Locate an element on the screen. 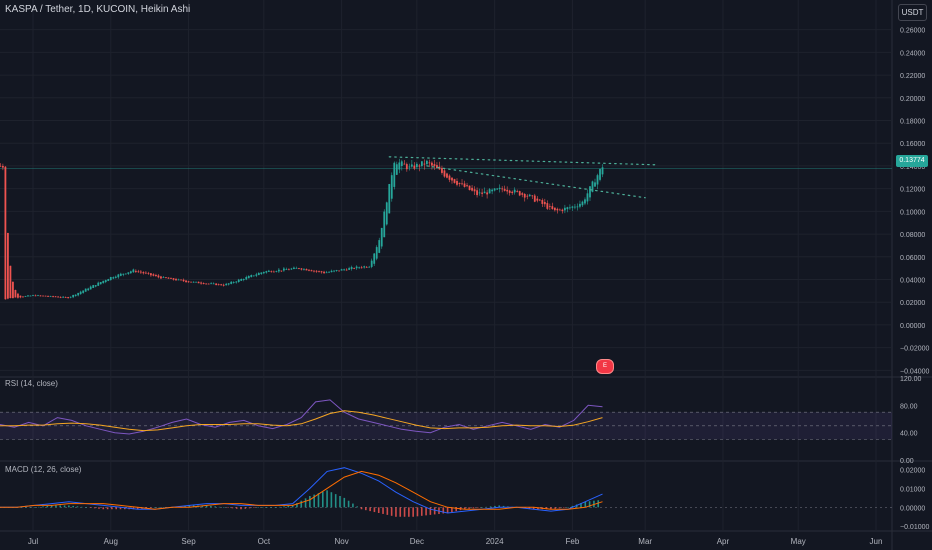 The height and width of the screenshot is (550, 932). macd-legend: MACD (12, 26, close) is located at coordinates (43, 469).